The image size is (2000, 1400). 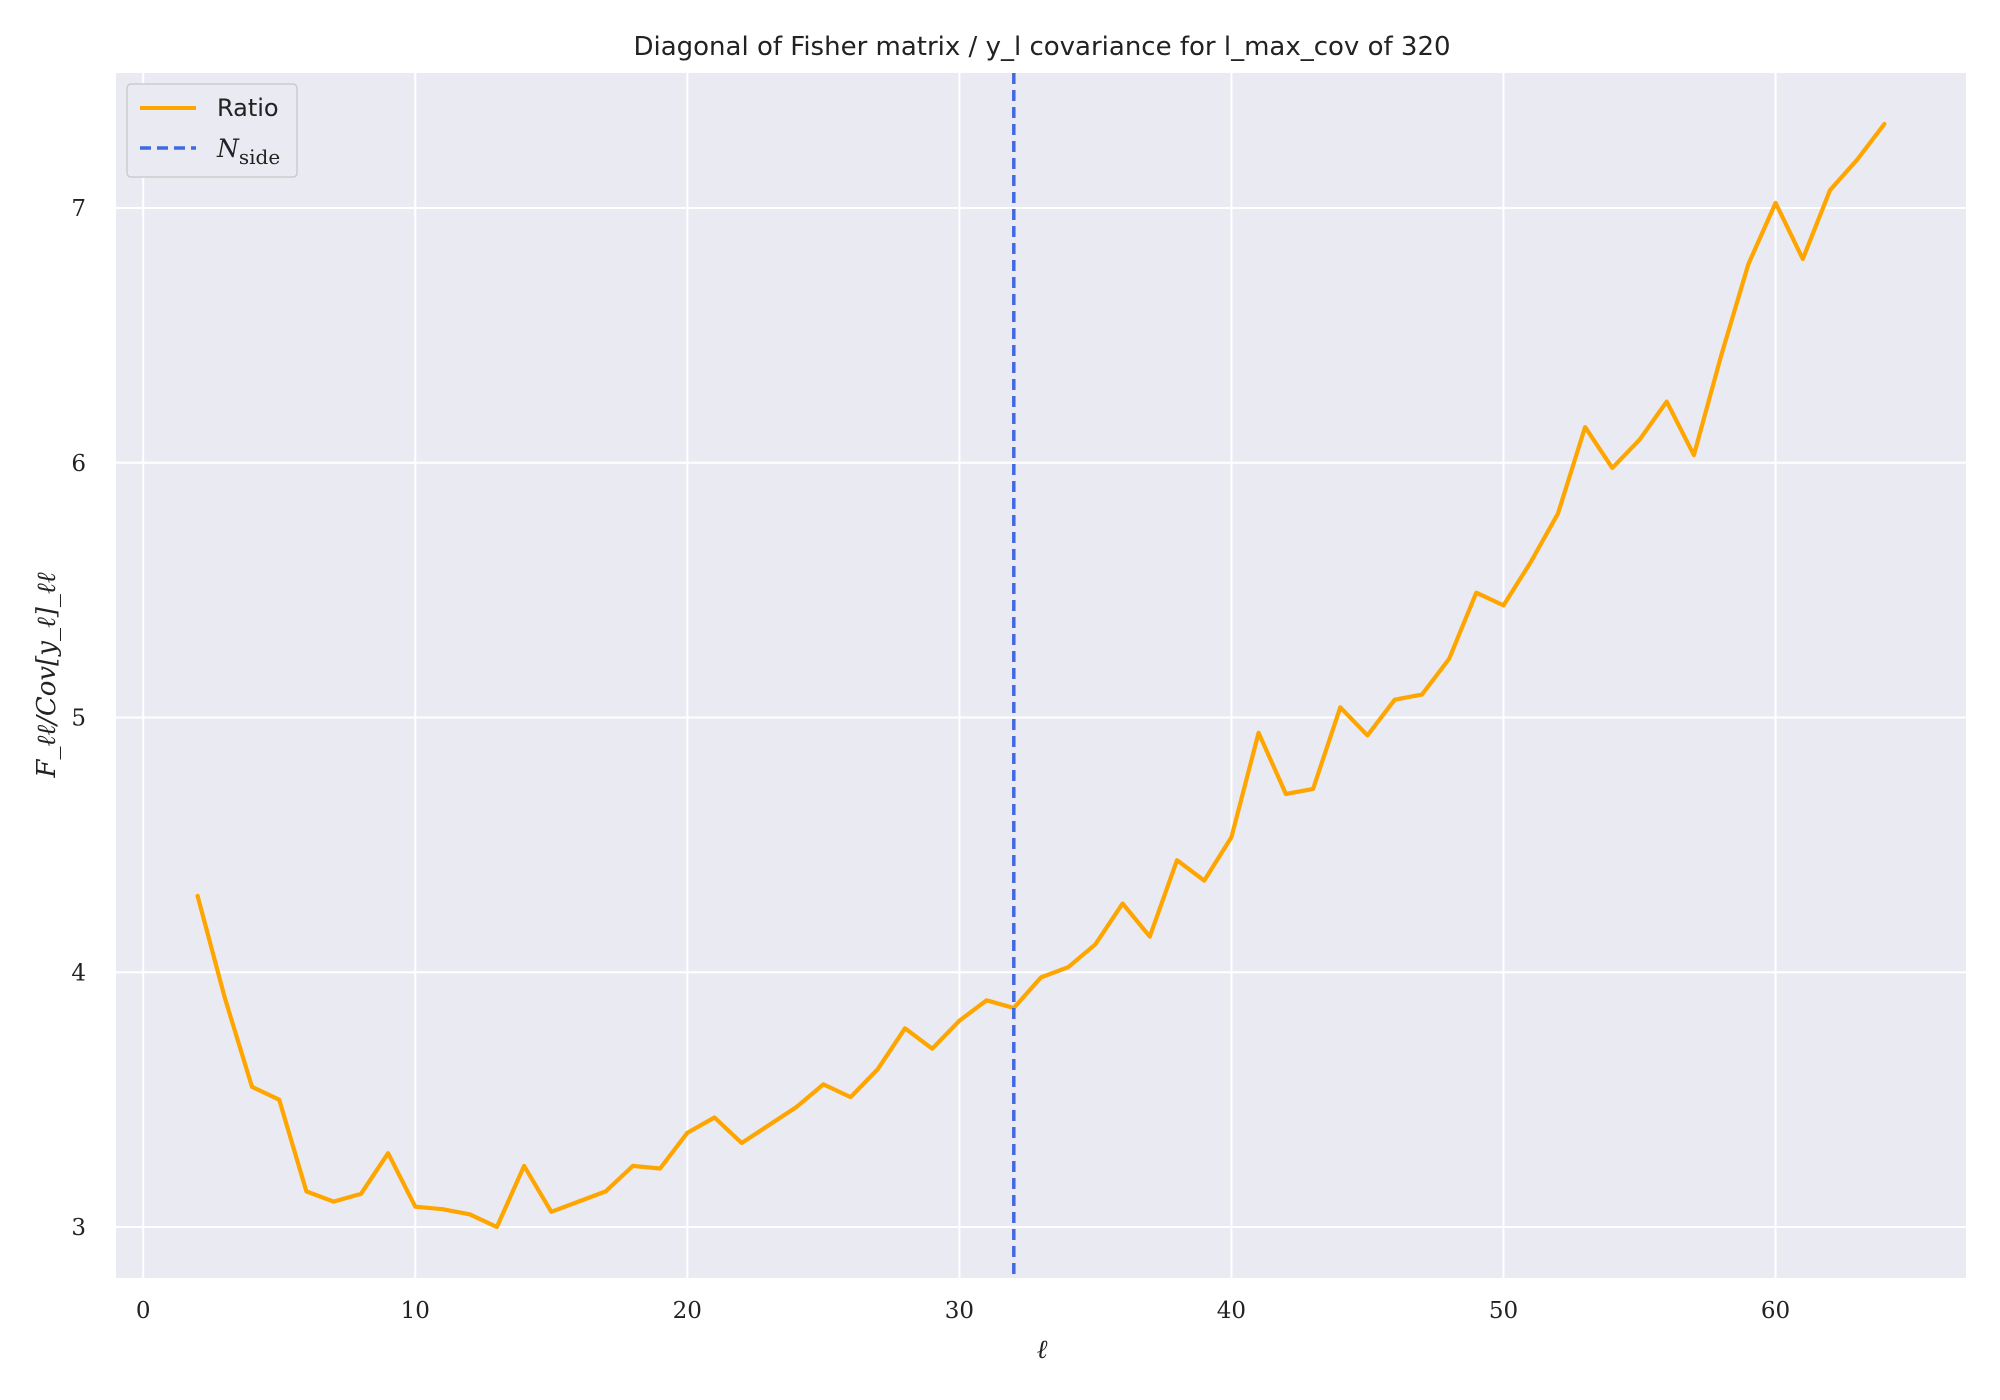 I want to click on x-tick-label: 50, so click(x=1503, y=1311).